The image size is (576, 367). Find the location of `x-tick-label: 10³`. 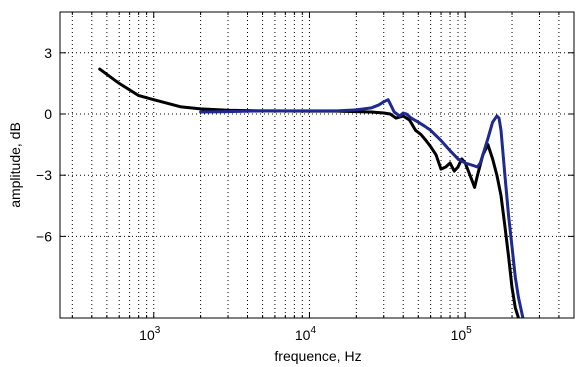

x-tick-label: 10³ is located at coordinates (150, 334).